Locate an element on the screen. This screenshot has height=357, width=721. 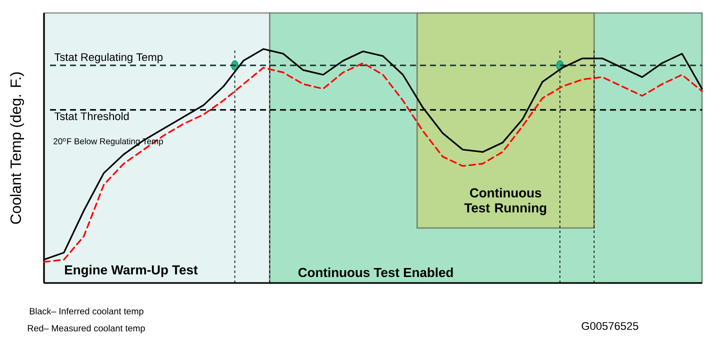
text: Red– Measured coolant temp is located at coordinates (86, 329).